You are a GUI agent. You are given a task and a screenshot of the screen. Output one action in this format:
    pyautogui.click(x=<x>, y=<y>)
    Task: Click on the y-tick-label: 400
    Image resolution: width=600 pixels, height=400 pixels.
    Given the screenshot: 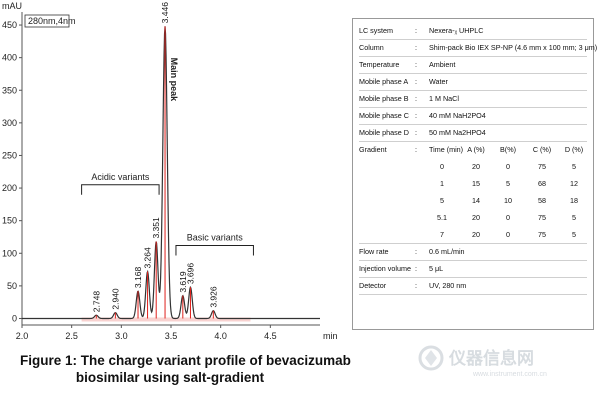 What is the action you would take?
    pyautogui.click(x=9, y=58)
    